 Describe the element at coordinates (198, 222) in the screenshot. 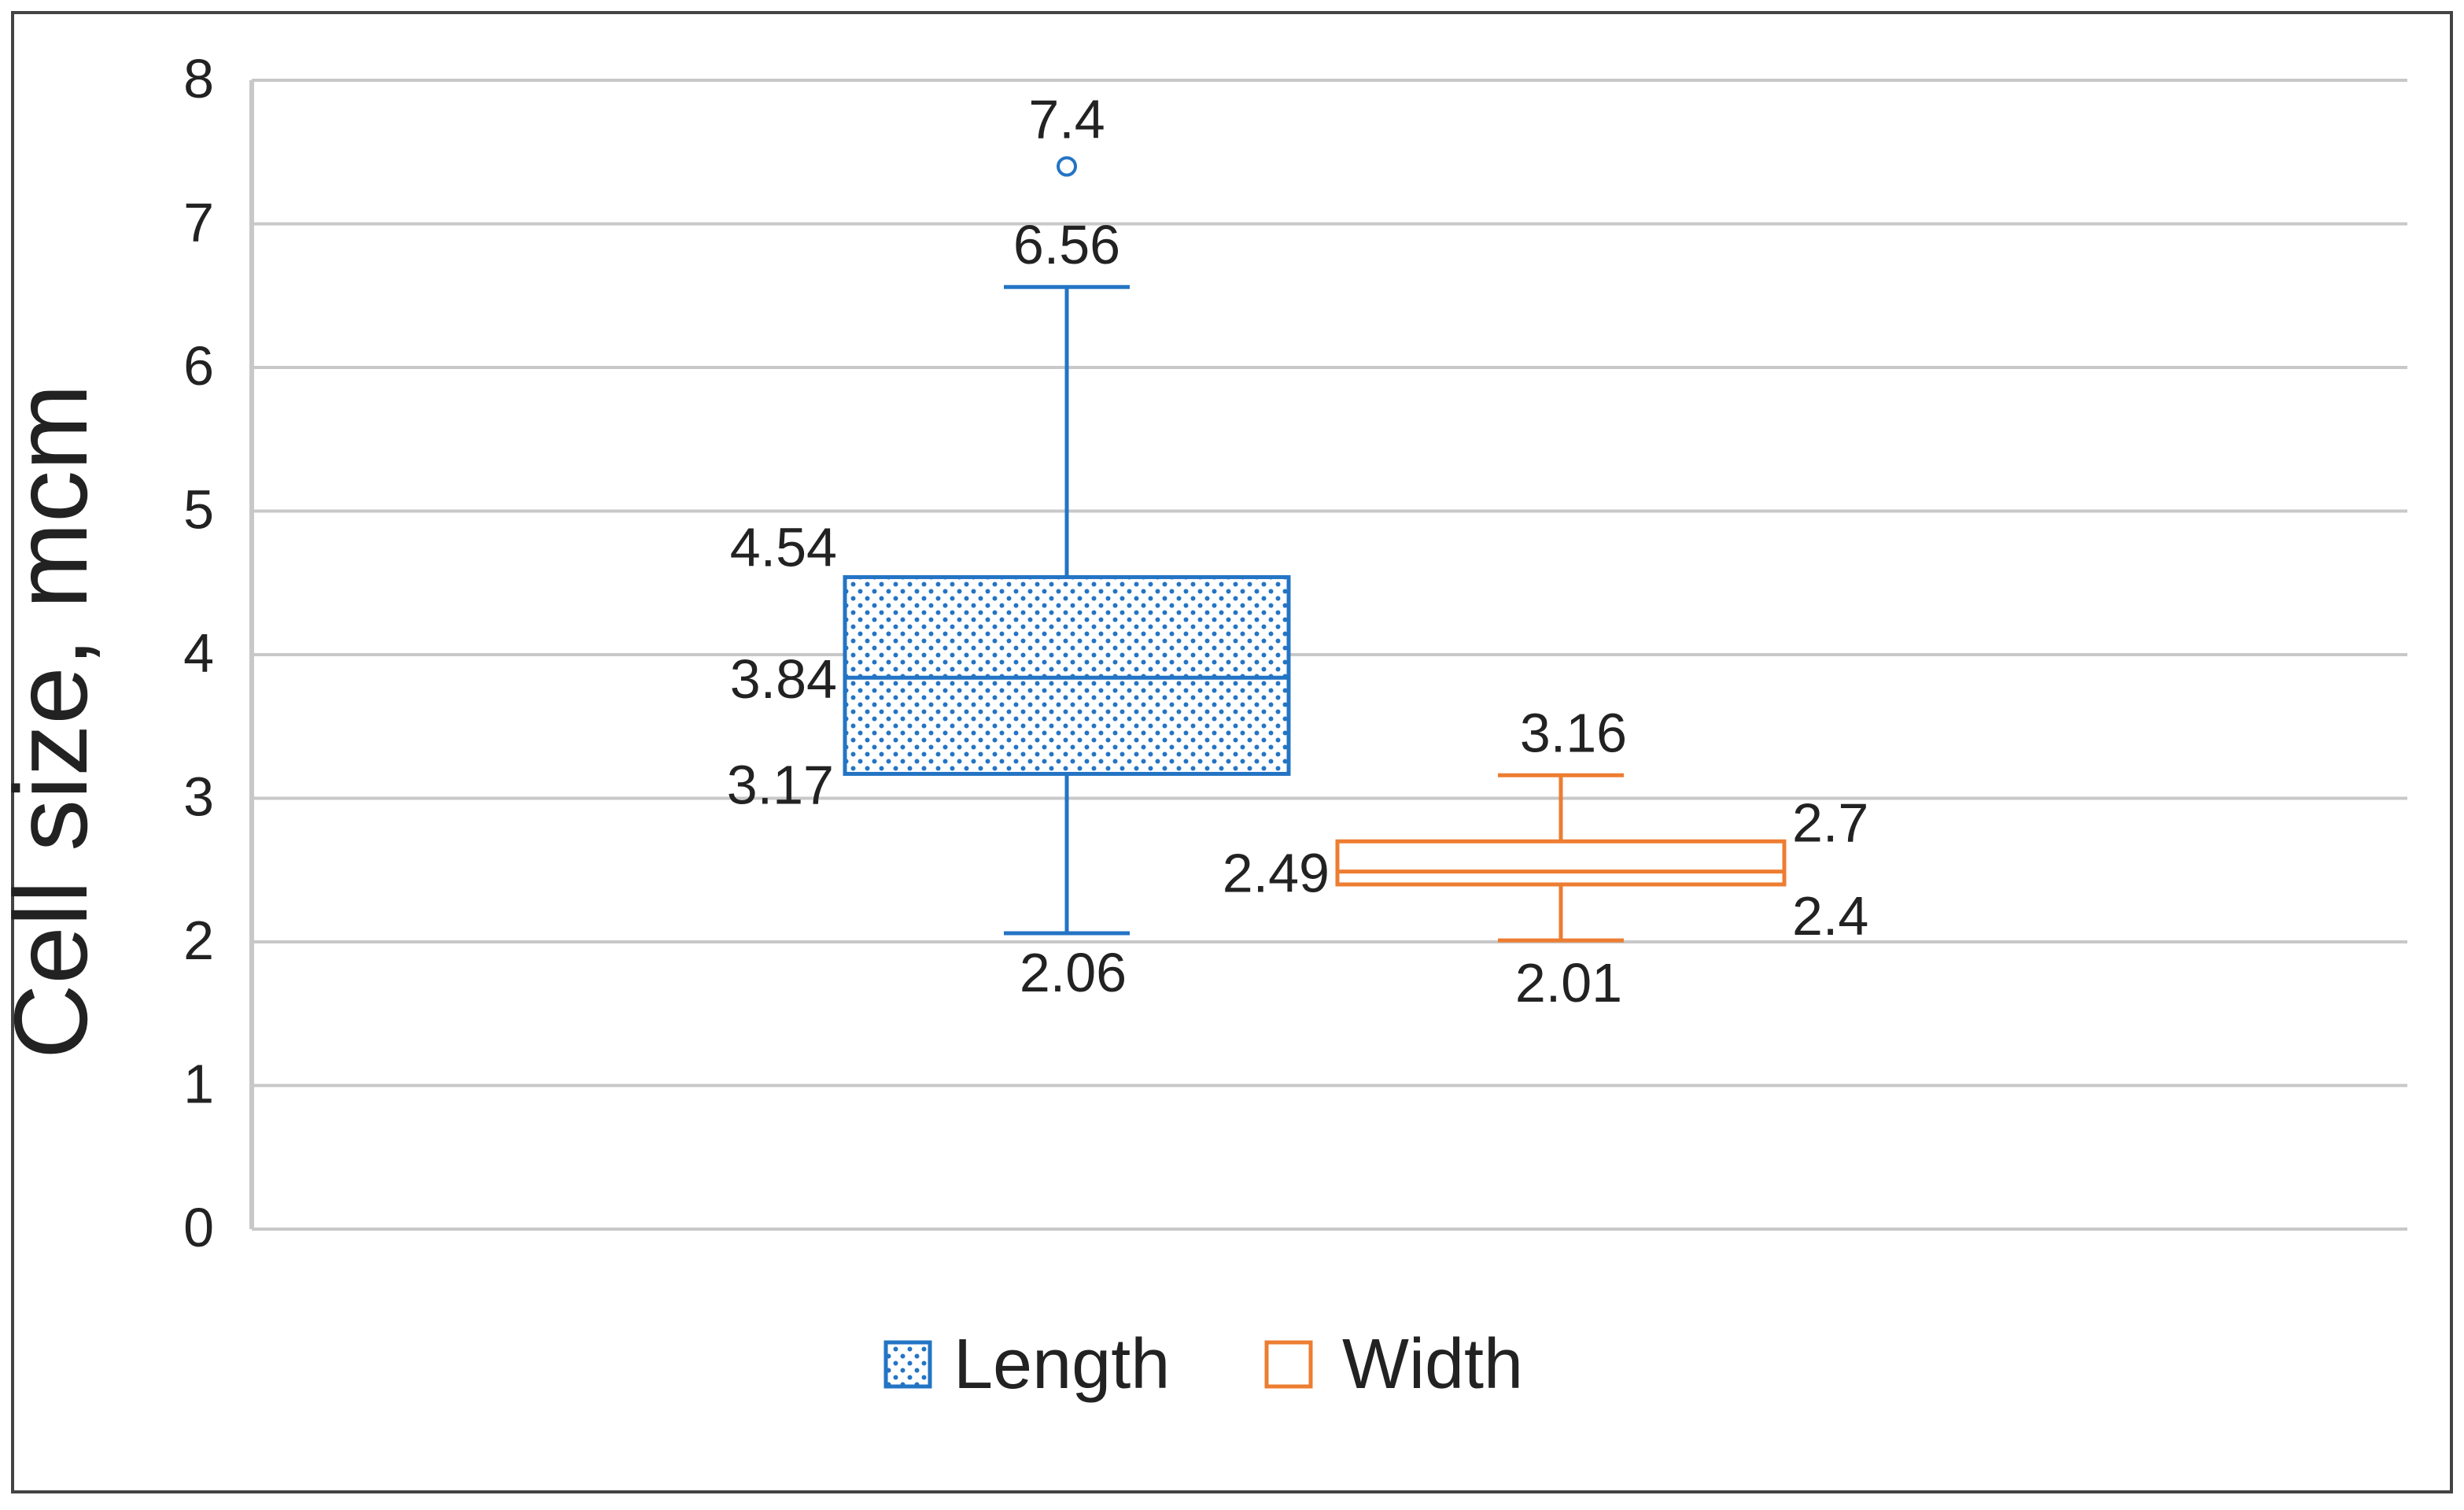

I see `y-tick-label: 7` at that location.